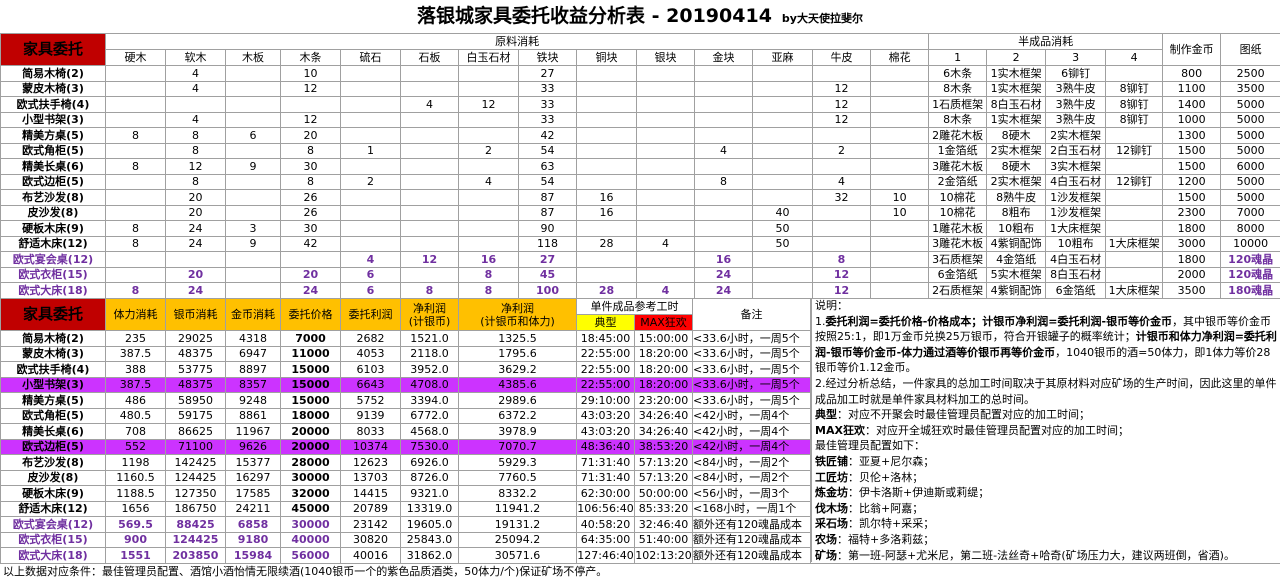 The width and height of the screenshot is (1280, 580). What do you see at coordinates (1250, 244) in the screenshot?
I see `cell: 10000` at bounding box center [1250, 244].